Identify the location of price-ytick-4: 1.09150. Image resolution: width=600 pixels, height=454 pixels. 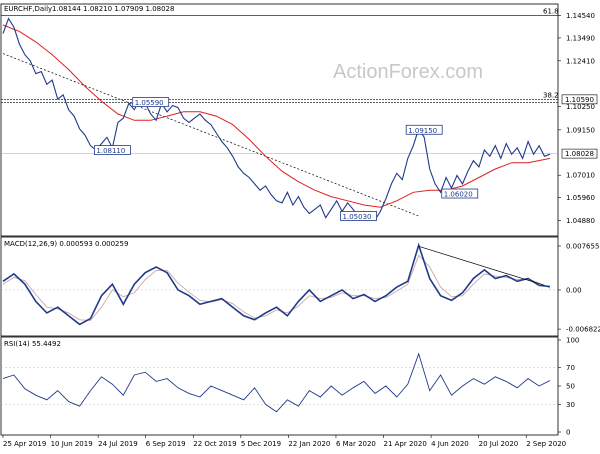
(580, 130).